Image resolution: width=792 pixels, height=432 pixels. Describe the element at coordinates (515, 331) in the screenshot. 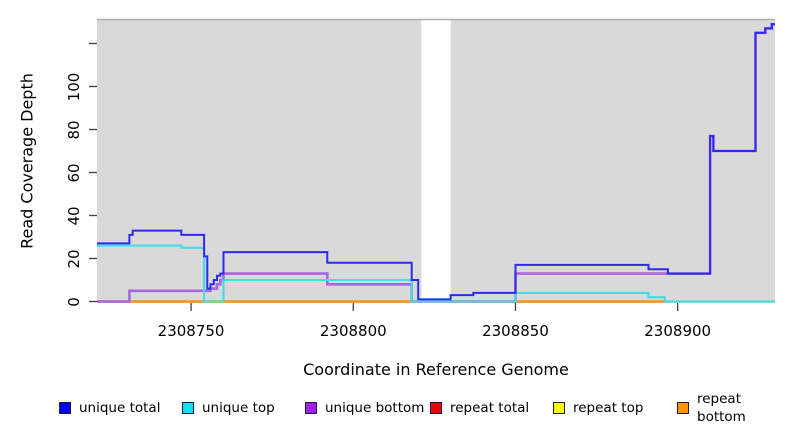

I see `x-tick-label: 2308850` at that location.